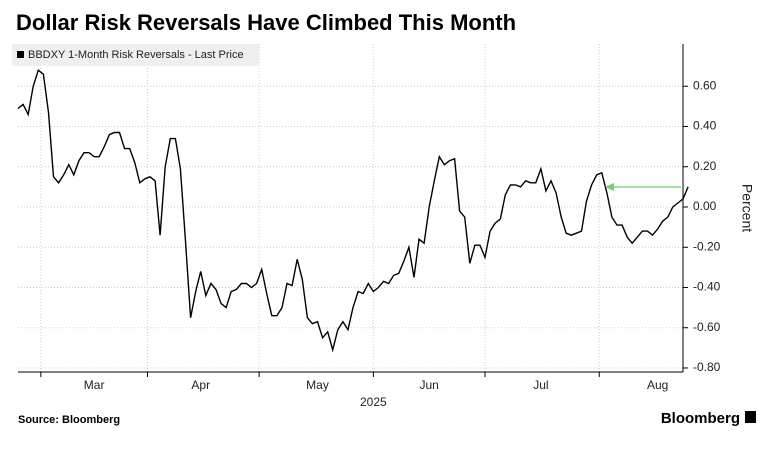  What do you see at coordinates (657, 385) in the screenshot?
I see `x-tick-label: Aug` at bounding box center [657, 385].